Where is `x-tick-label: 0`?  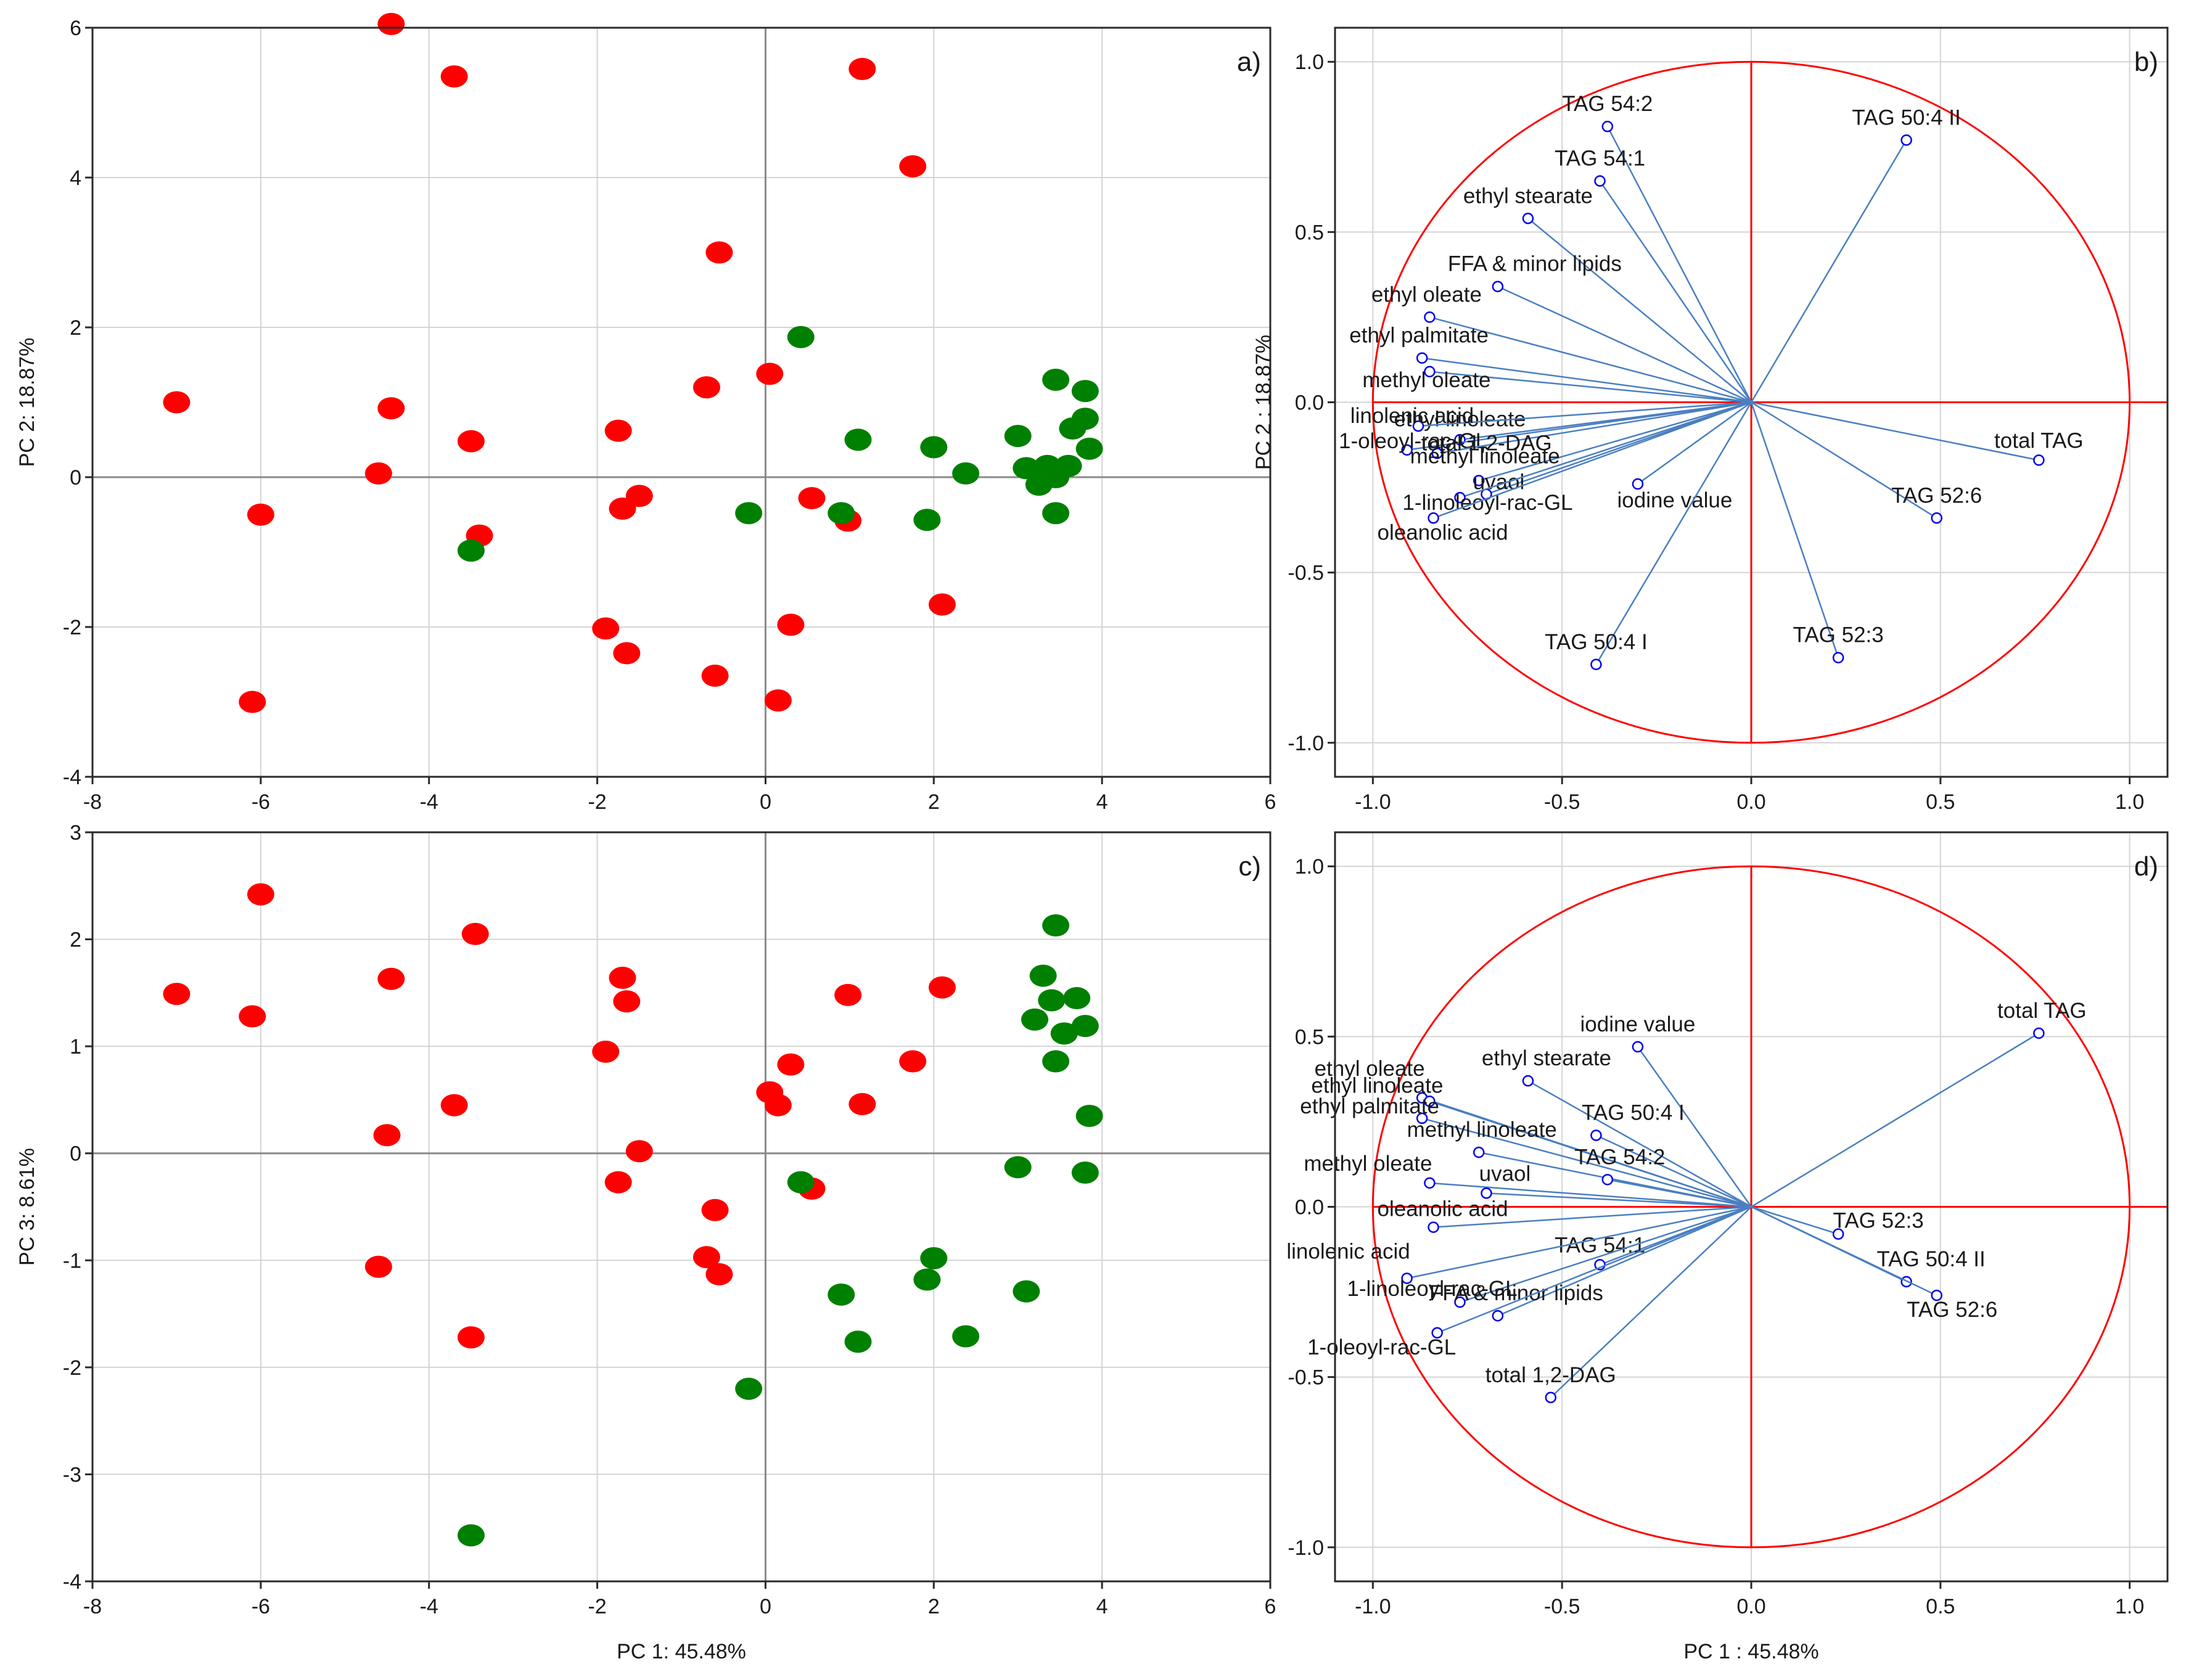 x-tick-label: 0 is located at coordinates (765, 802).